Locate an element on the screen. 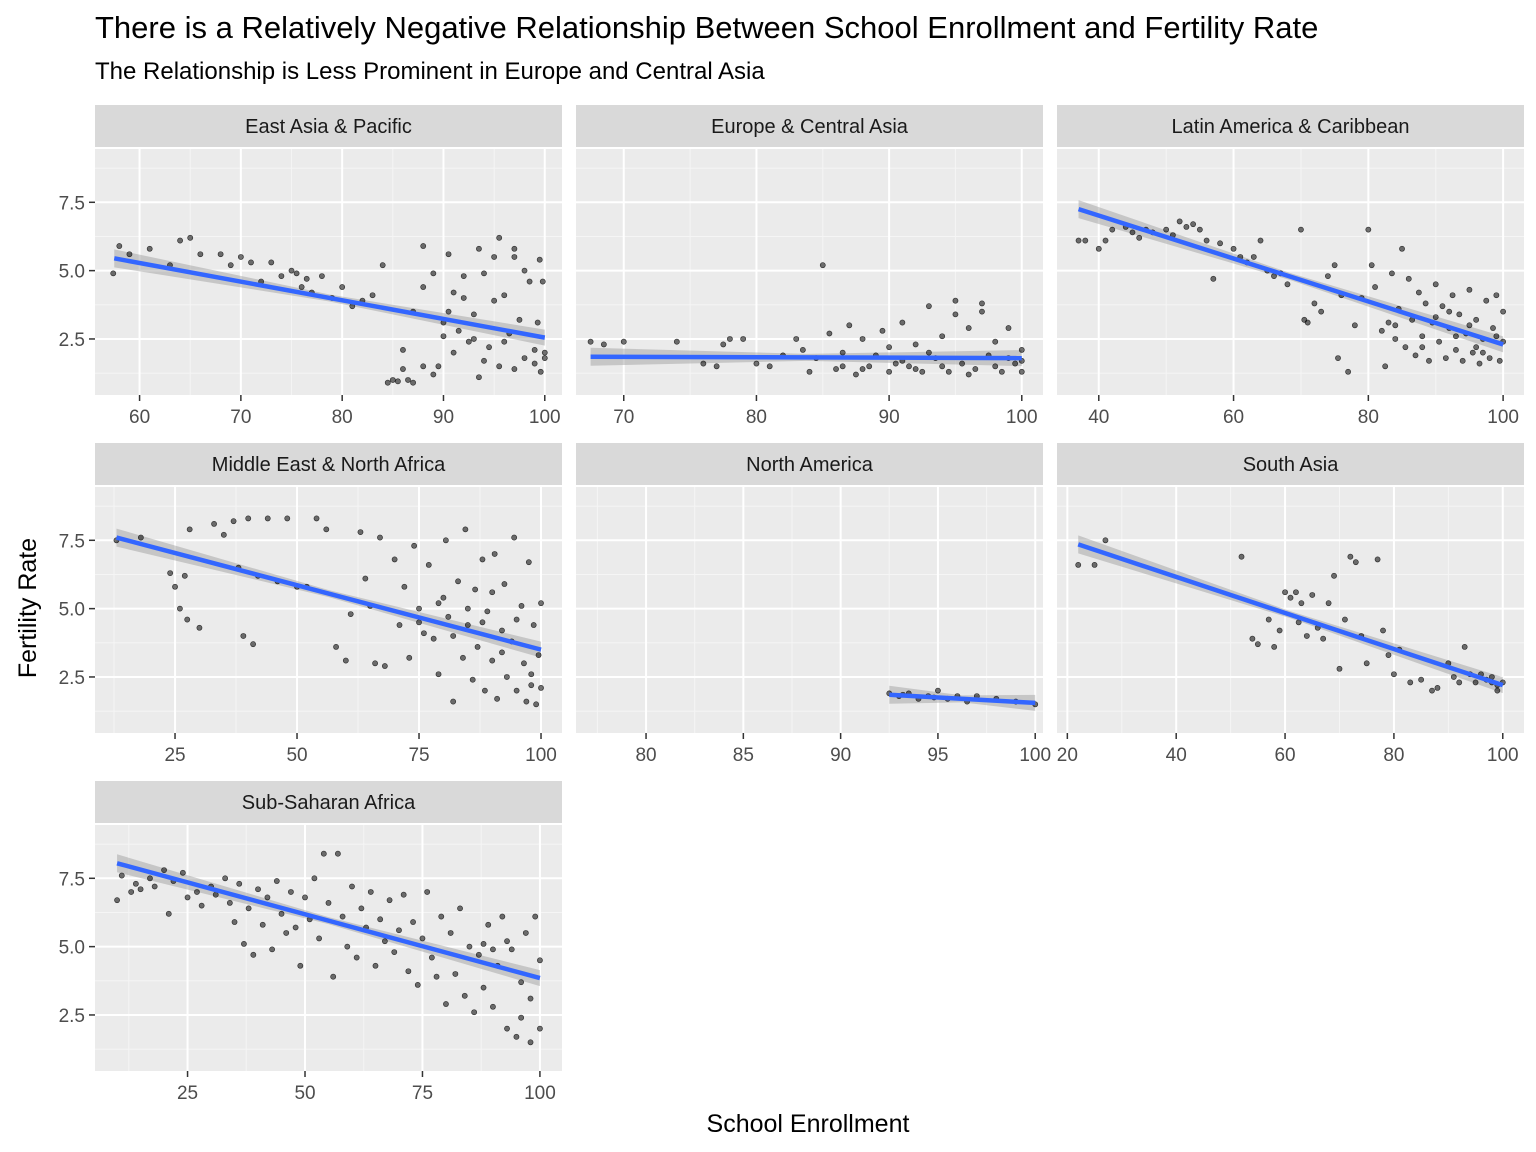 The width and height of the screenshot is (1536, 1152). x-tick-label: 95 is located at coordinates (937, 755).